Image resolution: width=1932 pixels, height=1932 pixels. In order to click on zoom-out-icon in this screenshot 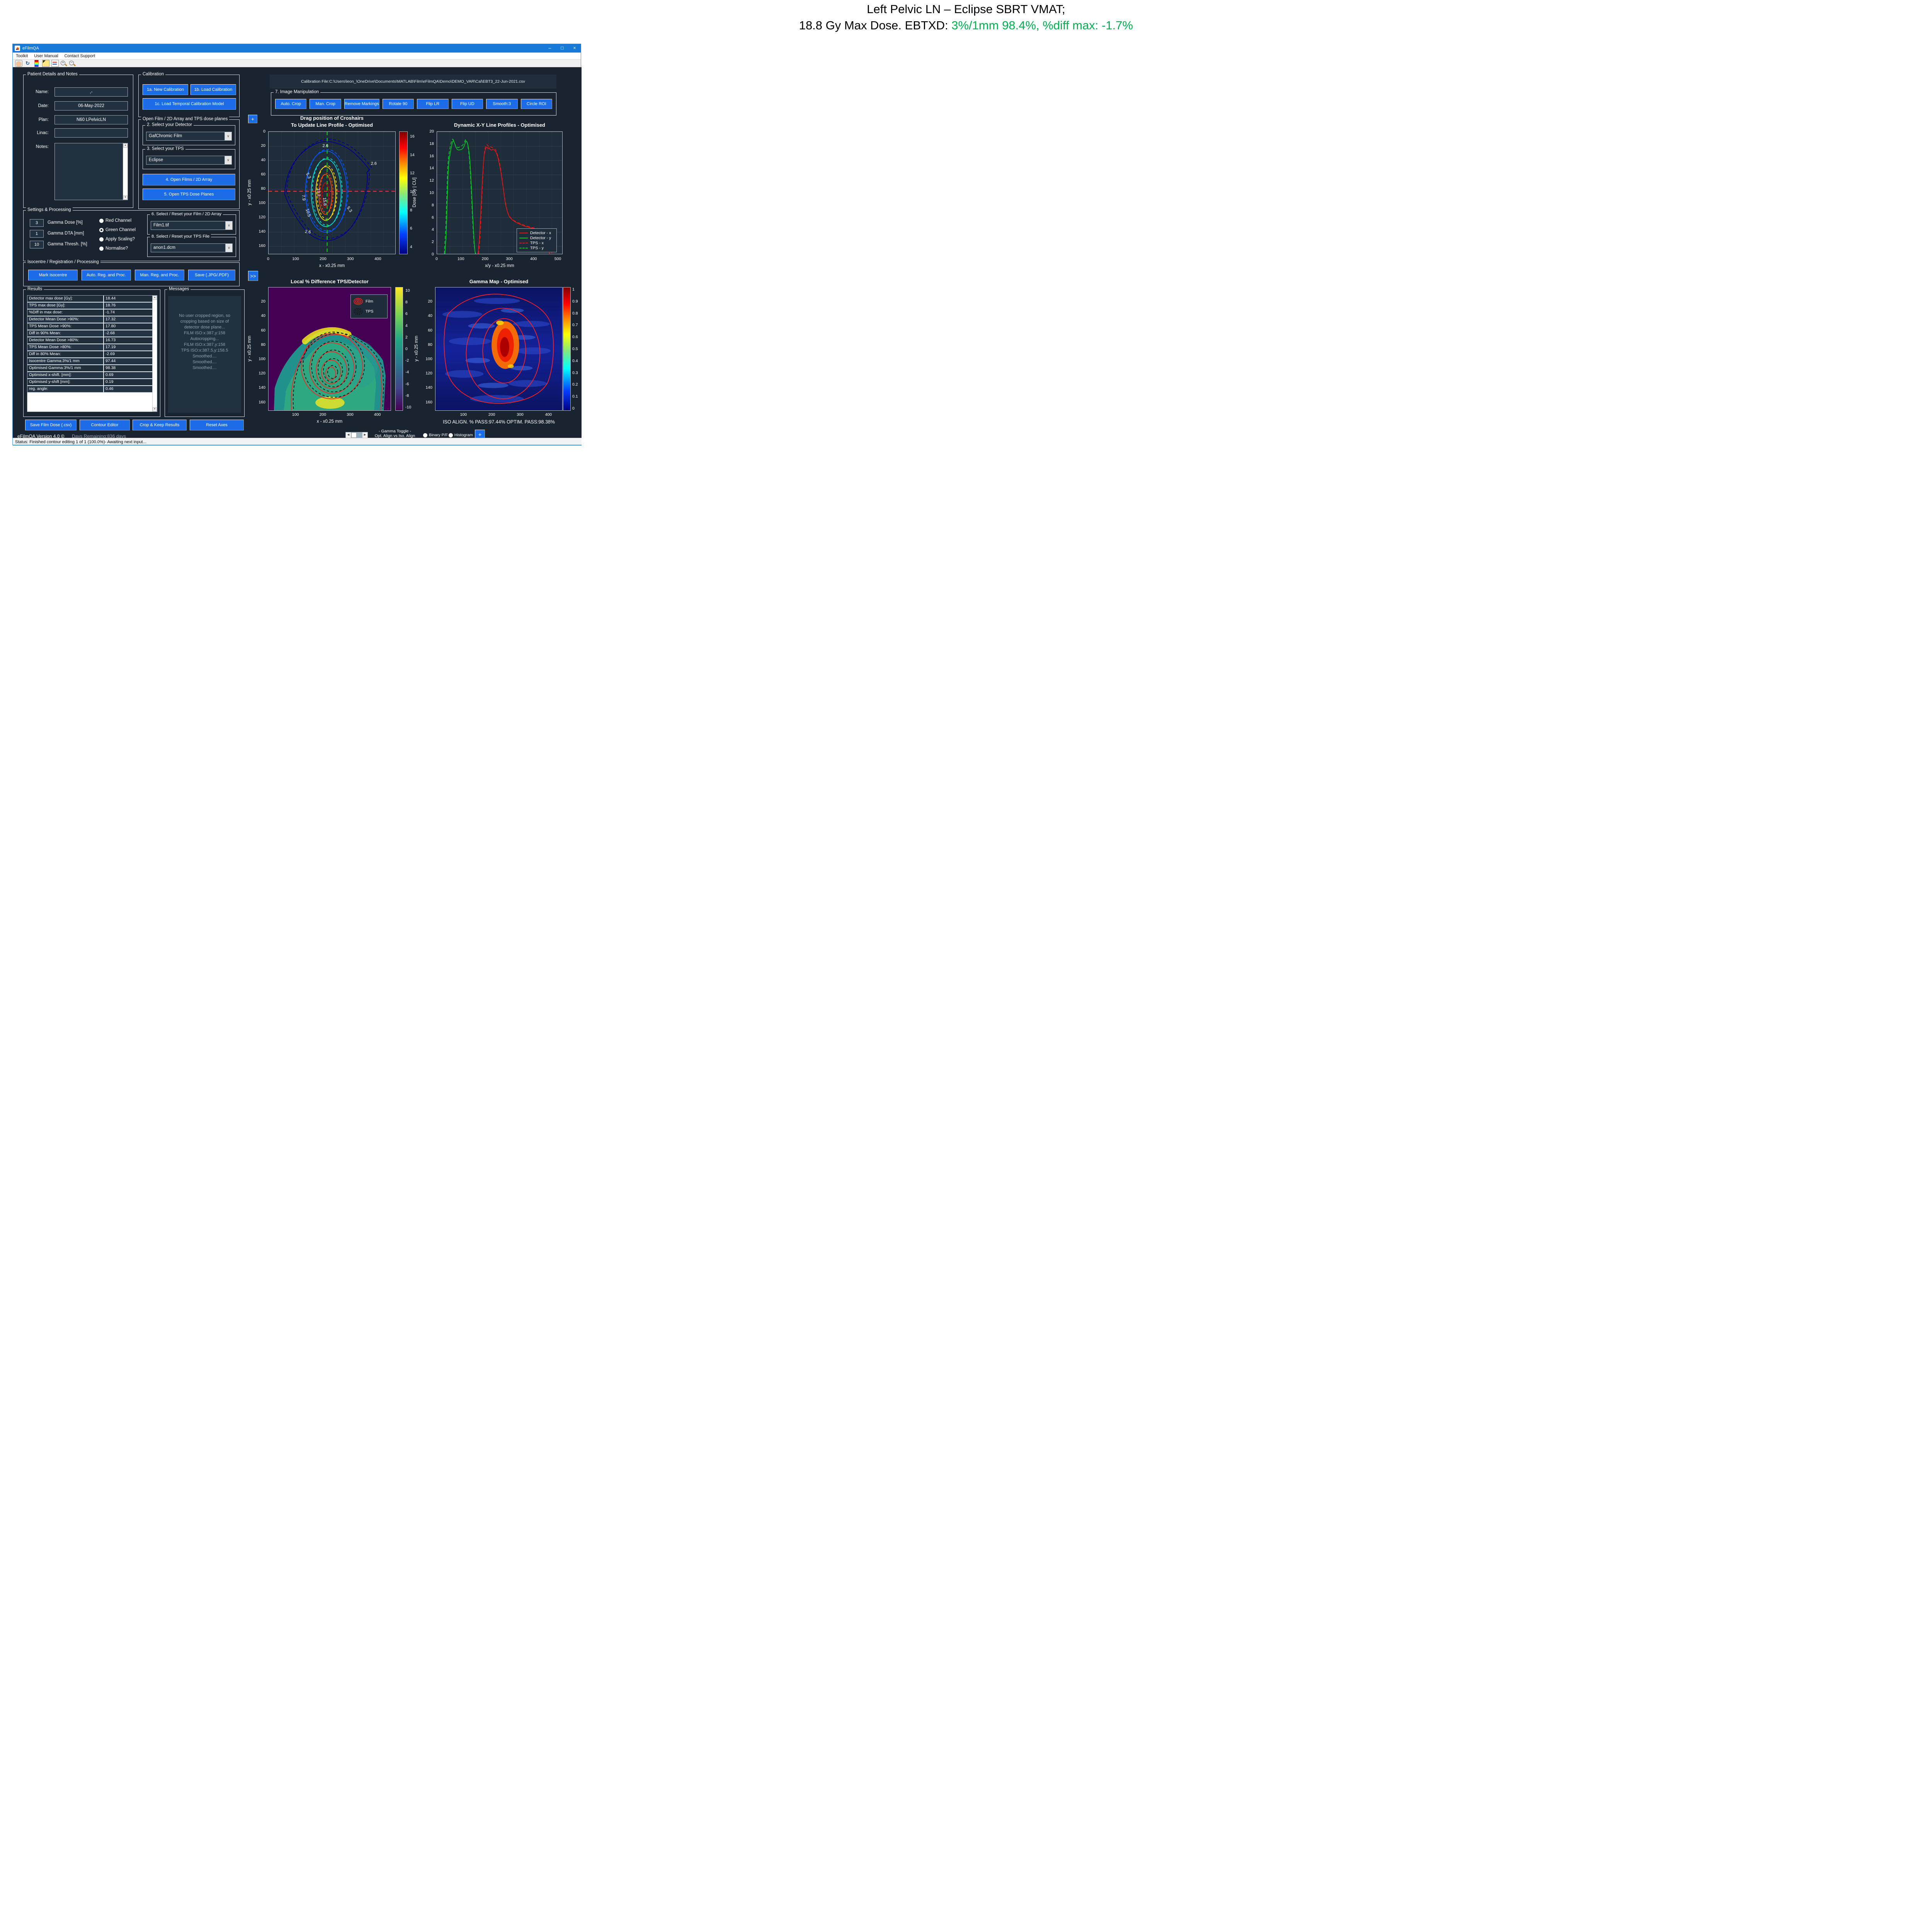, I will do `click(73, 63)`.